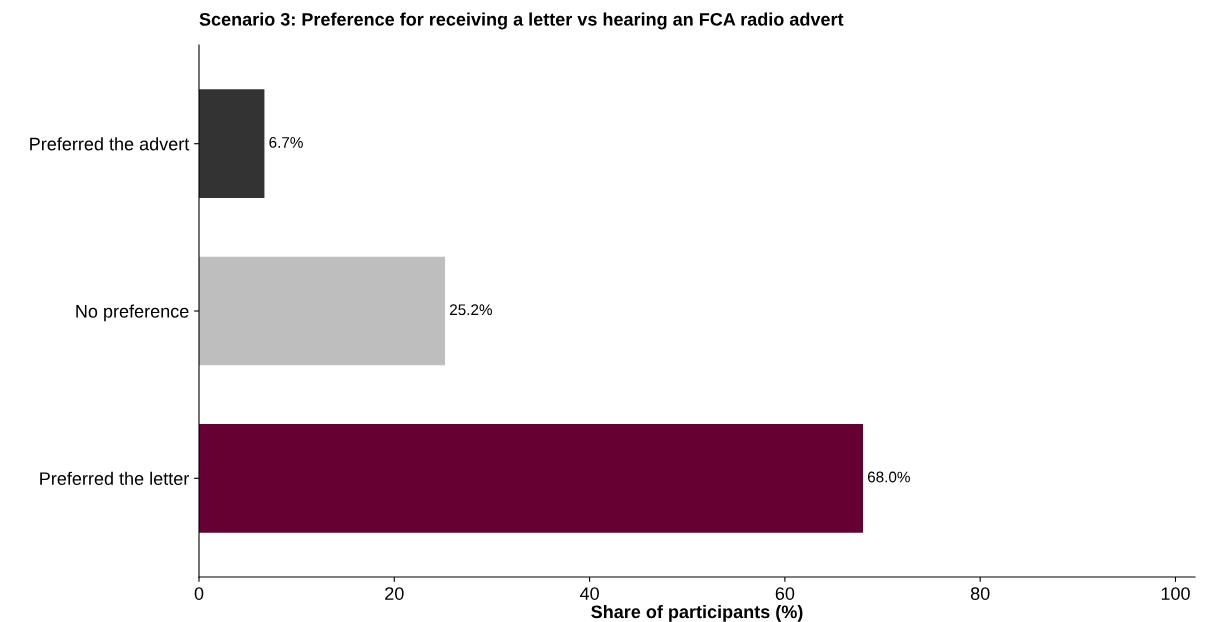 This screenshot has width=1210, height=622. What do you see at coordinates (286, 142) in the screenshot?
I see `data-label: 6.7%` at bounding box center [286, 142].